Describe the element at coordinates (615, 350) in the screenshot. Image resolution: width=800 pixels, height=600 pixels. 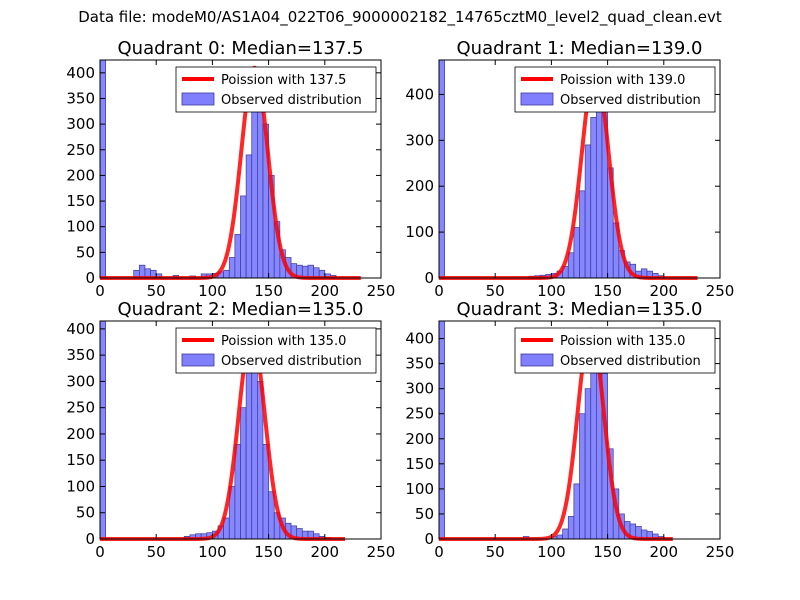
I see `legend-box` at that location.